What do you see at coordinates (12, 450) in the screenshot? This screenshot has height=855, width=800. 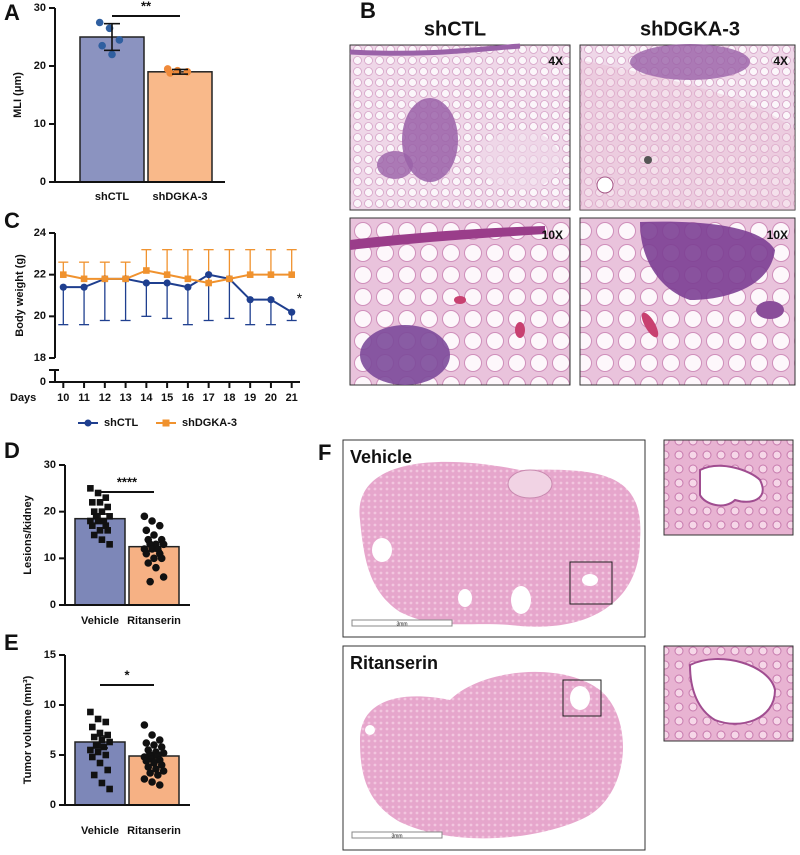 I see `panel-letter: D` at bounding box center [12, 450].